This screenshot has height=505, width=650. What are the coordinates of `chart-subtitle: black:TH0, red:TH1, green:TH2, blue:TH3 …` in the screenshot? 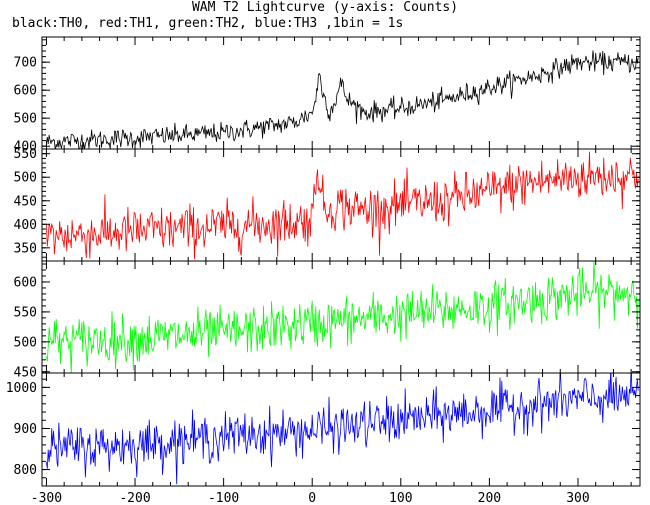 It's located at (208, 23).